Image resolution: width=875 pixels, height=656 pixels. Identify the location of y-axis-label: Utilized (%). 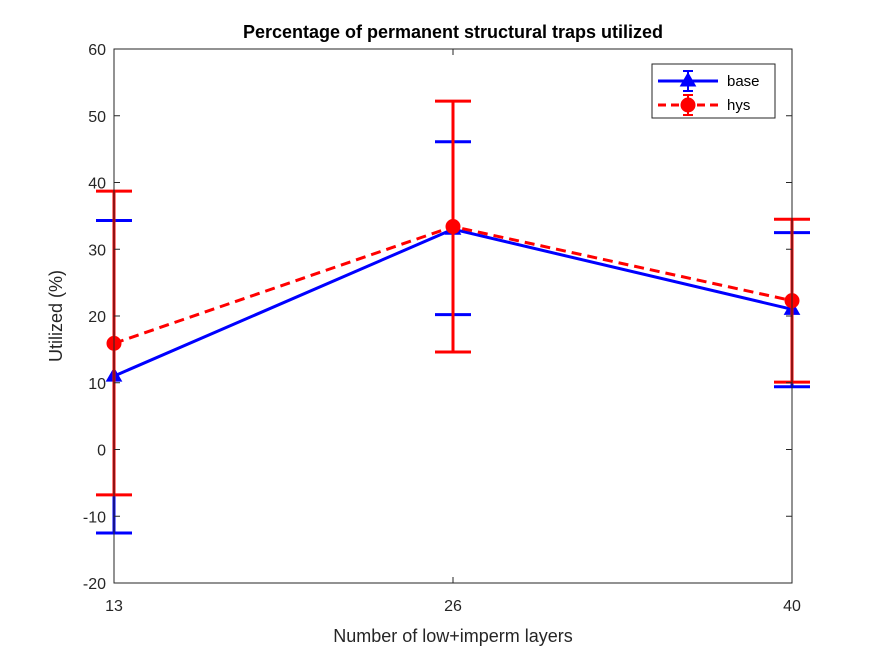
(56, 316).